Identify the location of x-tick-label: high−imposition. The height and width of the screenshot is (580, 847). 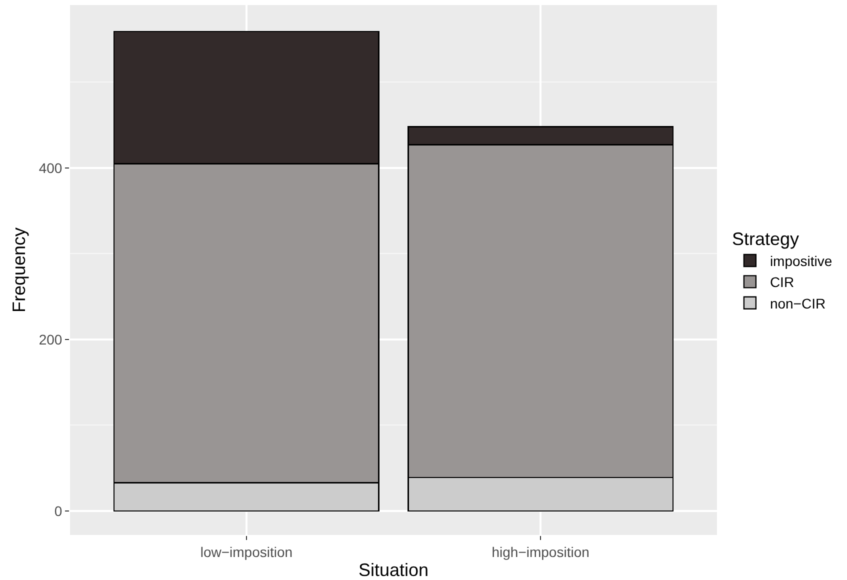
(541, 552).